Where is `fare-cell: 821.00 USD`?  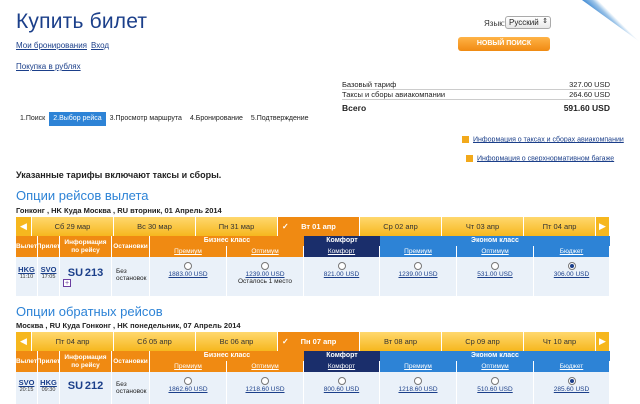
fare-cell: 821.00 USD is located at coordinates (342, 276).